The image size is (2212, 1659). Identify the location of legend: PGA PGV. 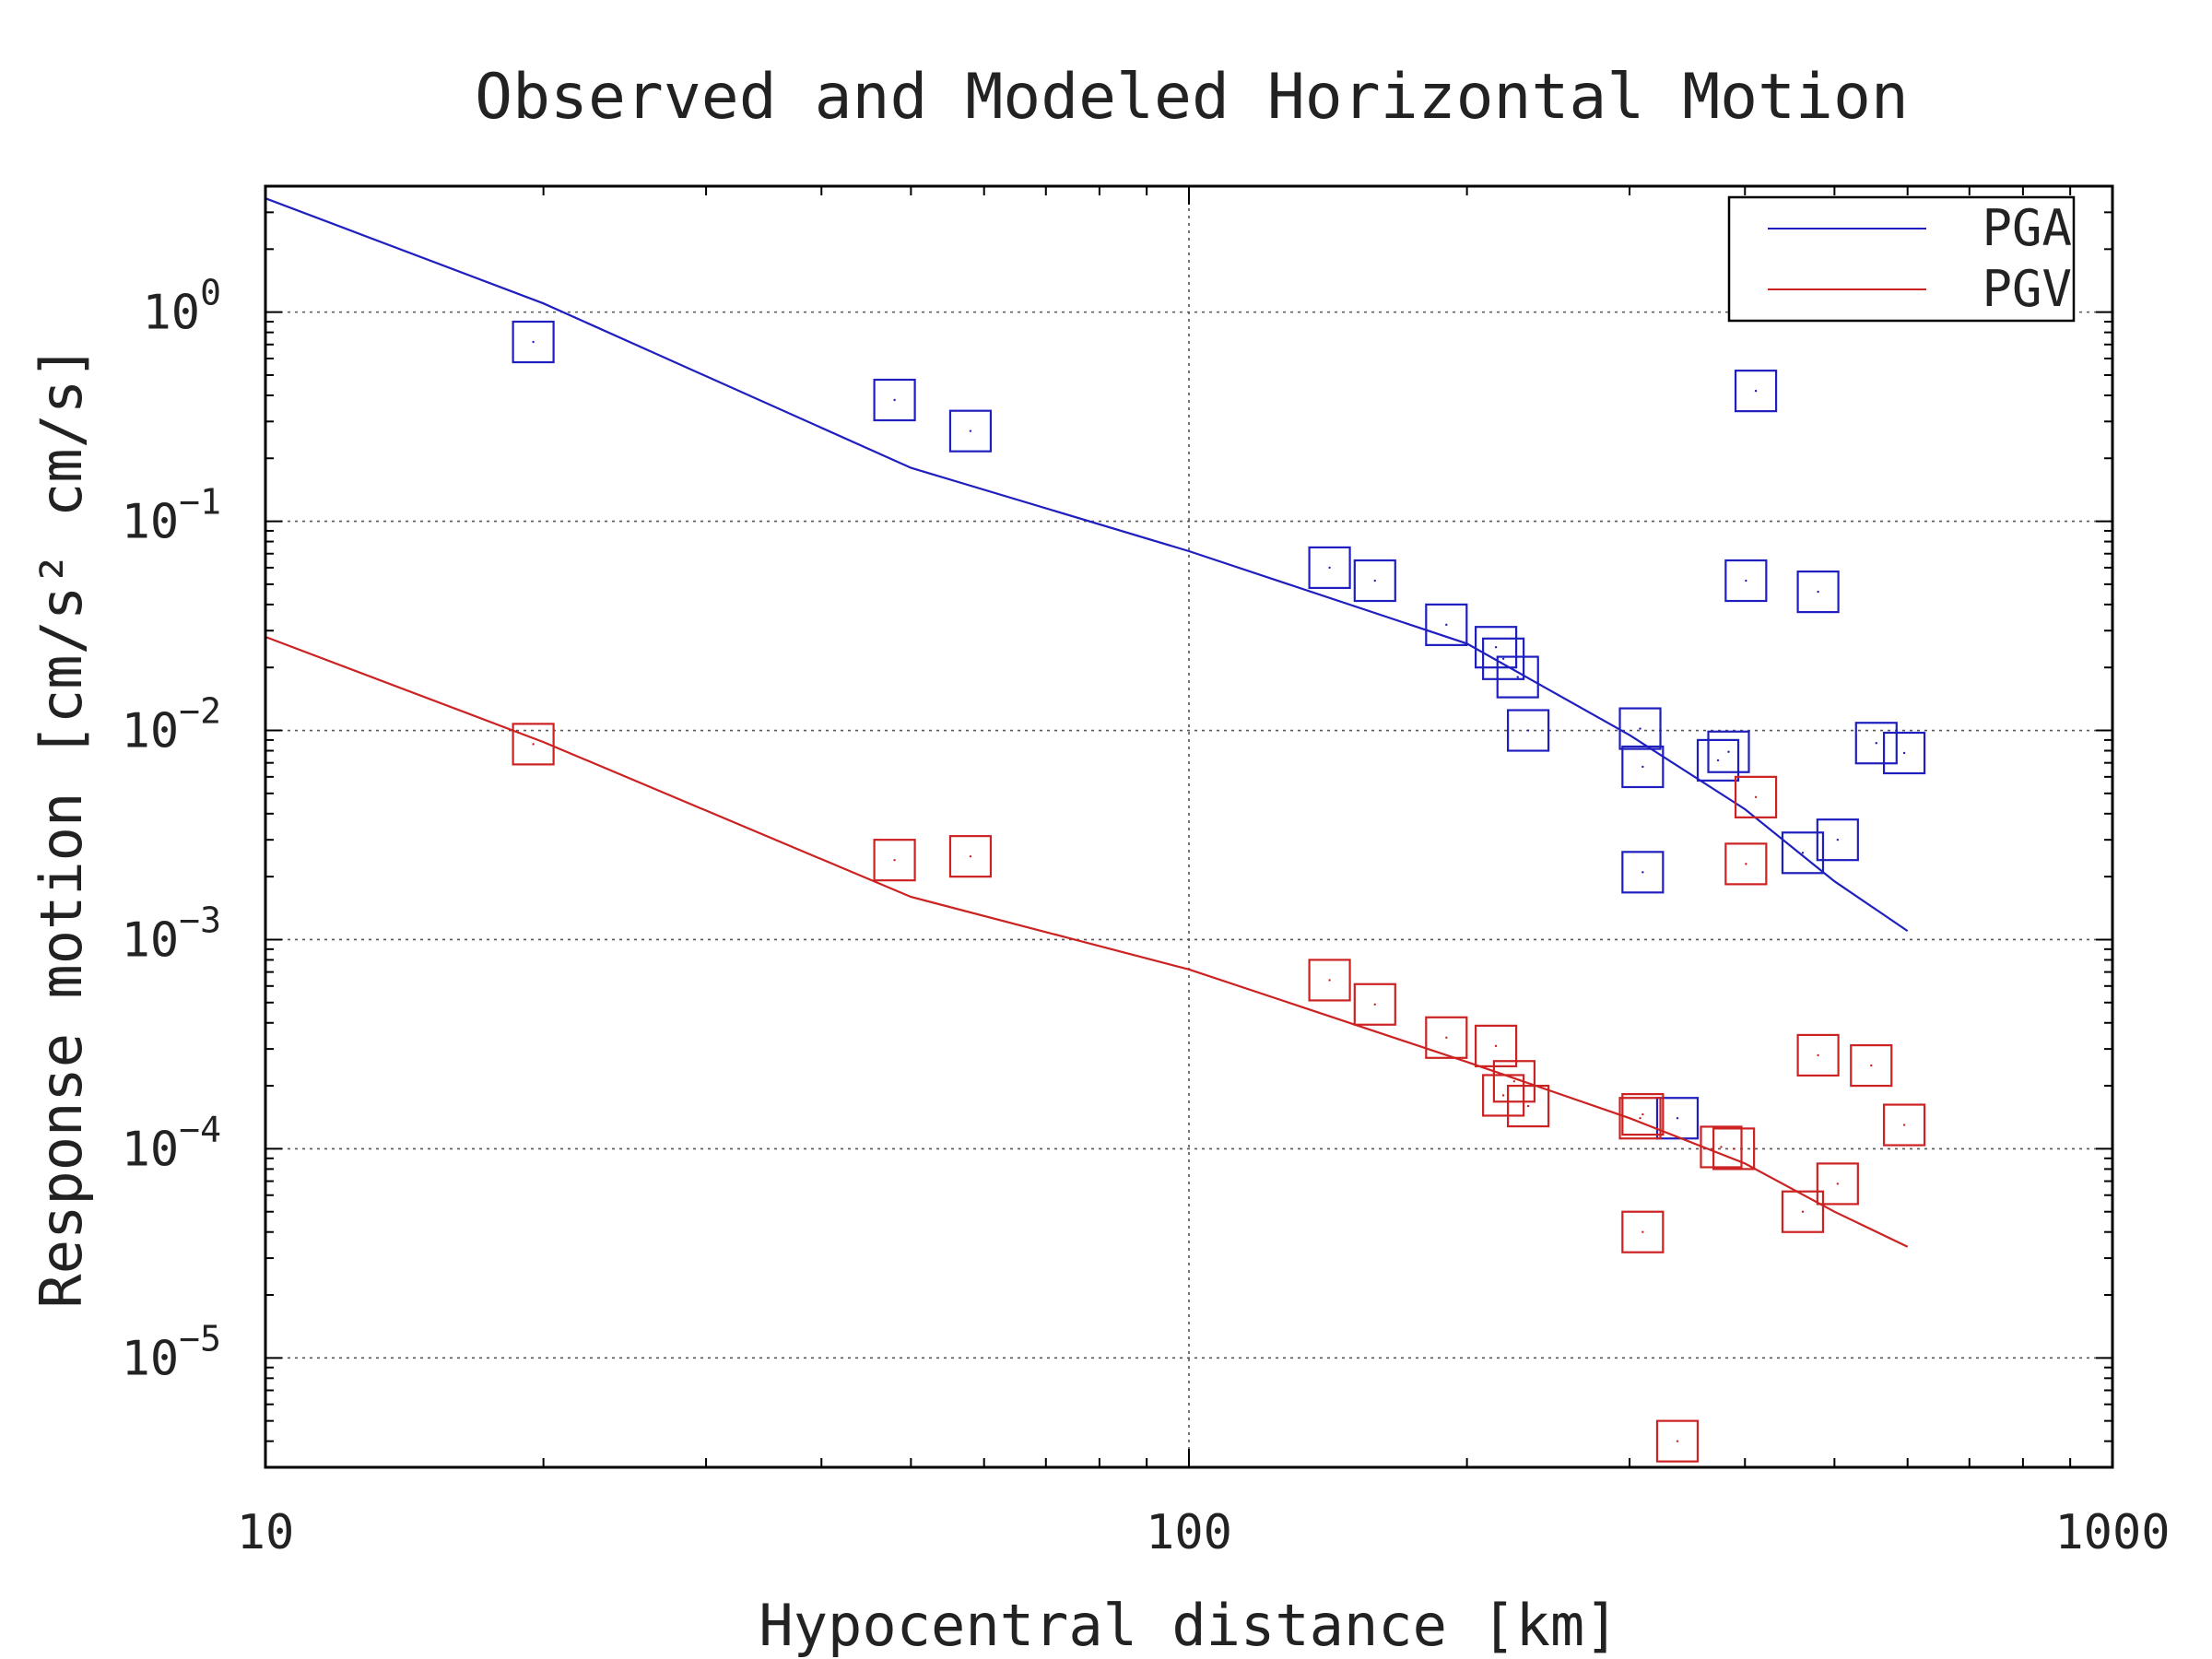
(1901, 259).